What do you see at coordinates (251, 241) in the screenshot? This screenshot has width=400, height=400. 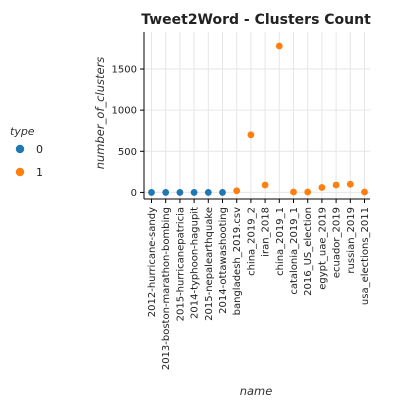 I see `x-tick-label: china_2019_2` at bounding box center [251, 241].